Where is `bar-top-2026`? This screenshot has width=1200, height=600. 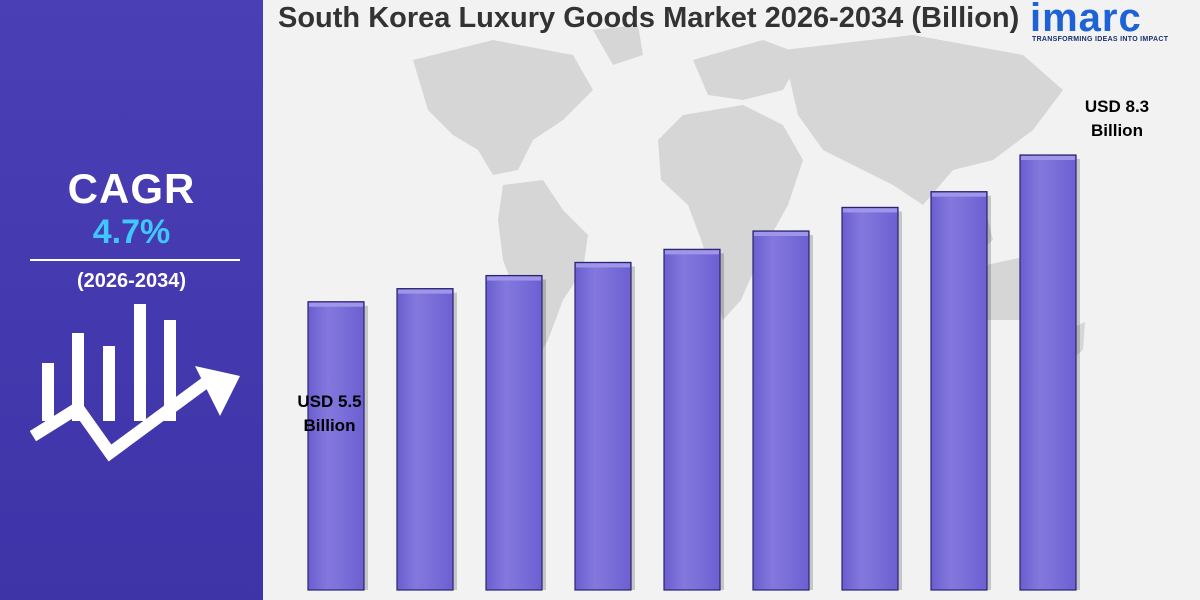 bar-top-2026 is located at coordinates (336, 304).